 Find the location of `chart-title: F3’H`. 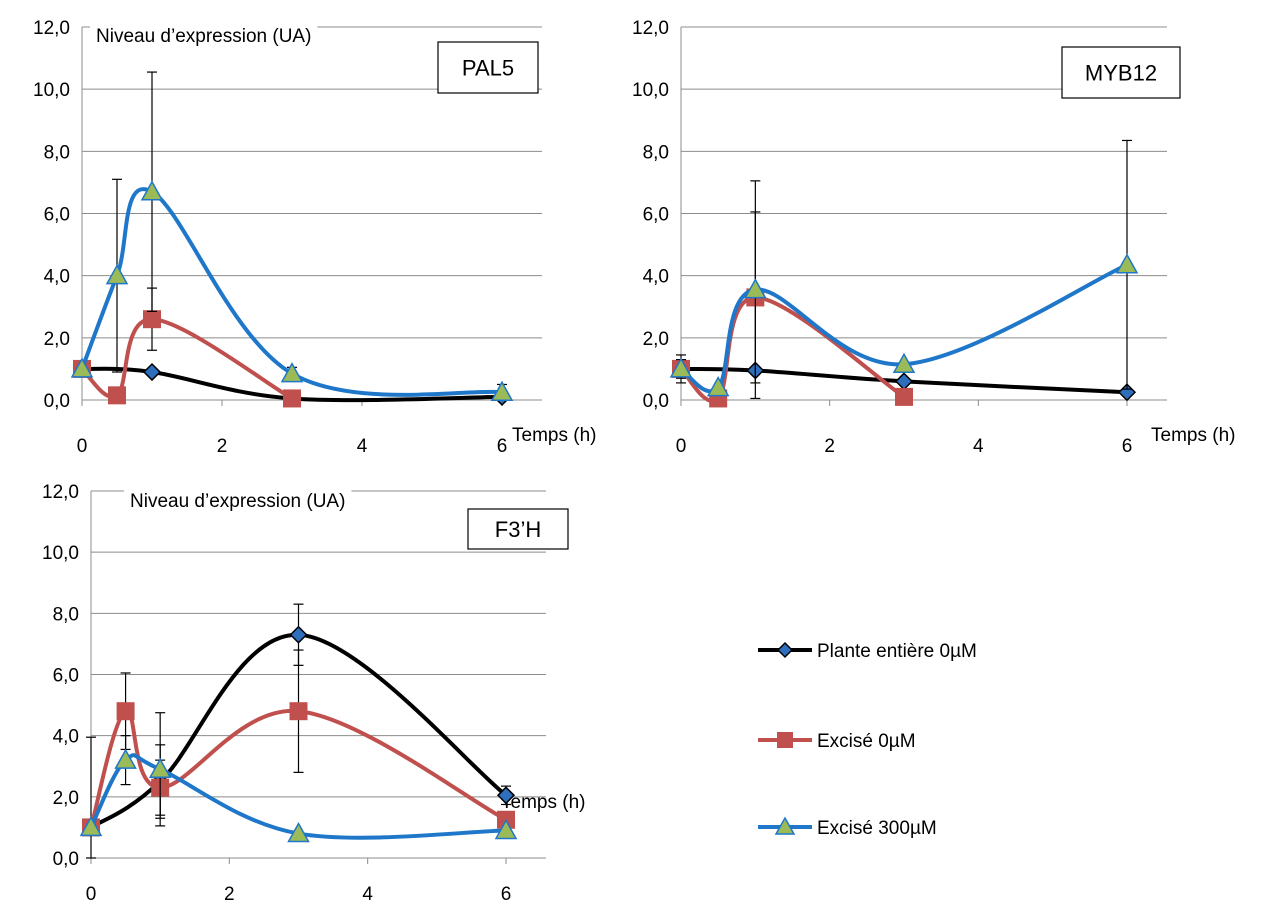

chart-title: F3’H is located at coordinates (518, 529).